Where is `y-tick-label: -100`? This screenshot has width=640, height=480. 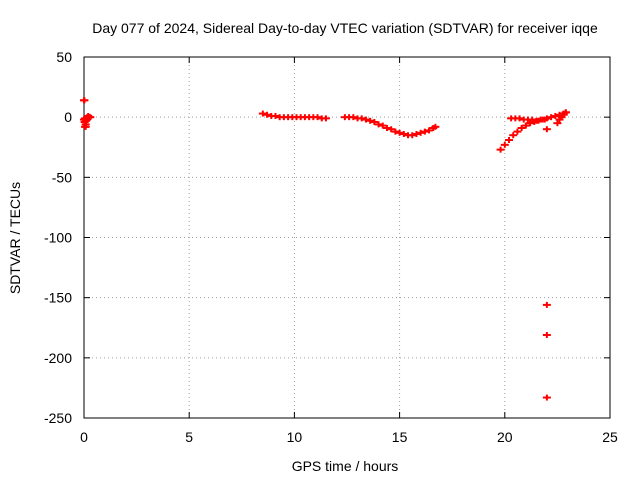 y-tick-label: -100 is located at coordinates (58, 238).